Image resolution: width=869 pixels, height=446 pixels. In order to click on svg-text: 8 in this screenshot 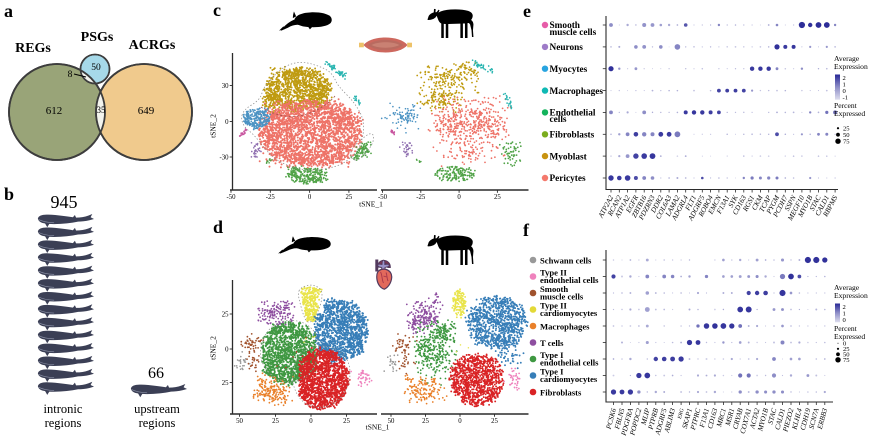, I will do `click(70, 75)`.